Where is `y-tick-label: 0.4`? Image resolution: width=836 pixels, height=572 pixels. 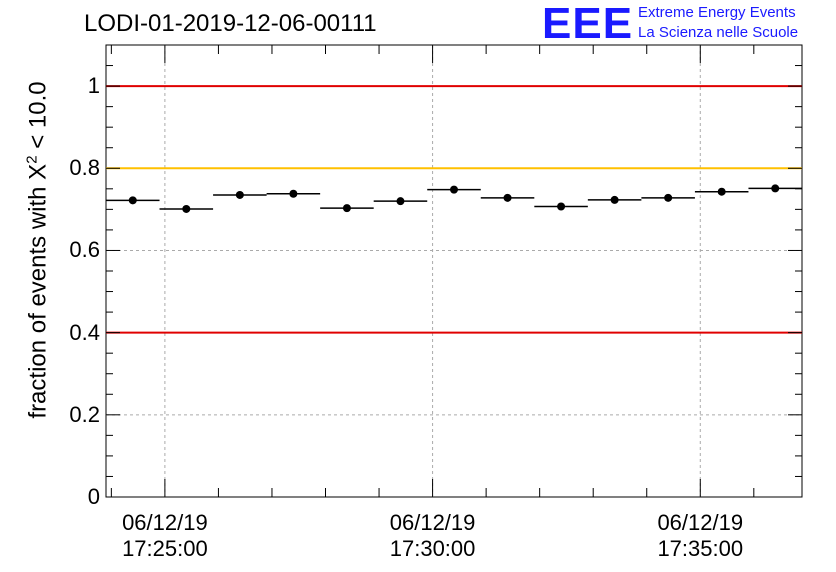 y-tick-label: 0.4 is located at coordinates (84, 332).